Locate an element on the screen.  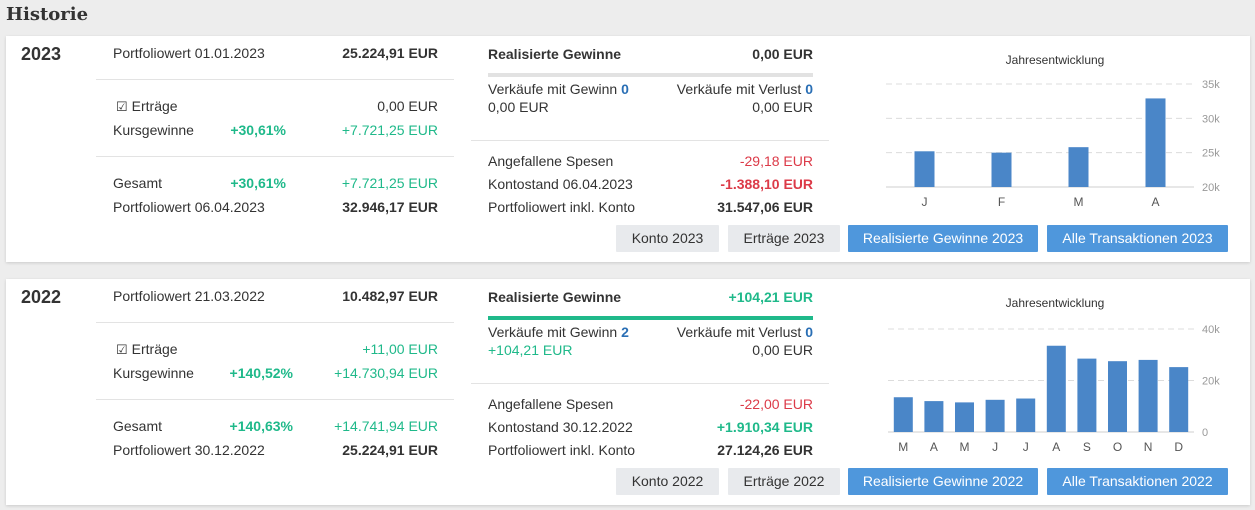
x-tick-label: S is located at coordinates (1087, 447).